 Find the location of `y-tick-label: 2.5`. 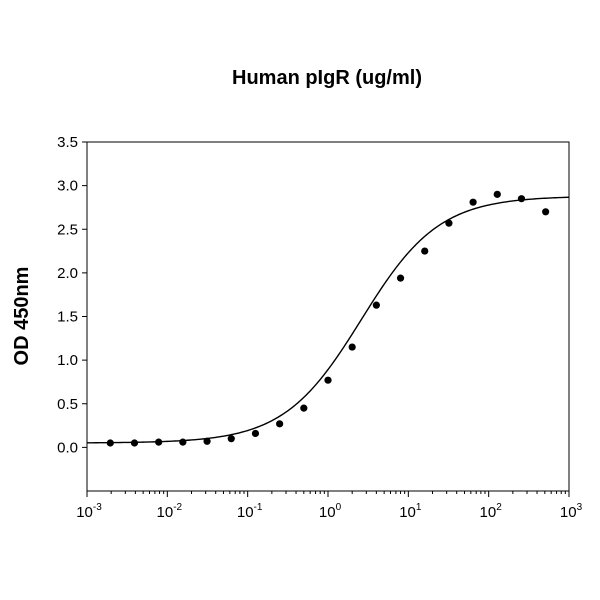

y-tick-label: 2.5 is located at coordinates (67, 229).